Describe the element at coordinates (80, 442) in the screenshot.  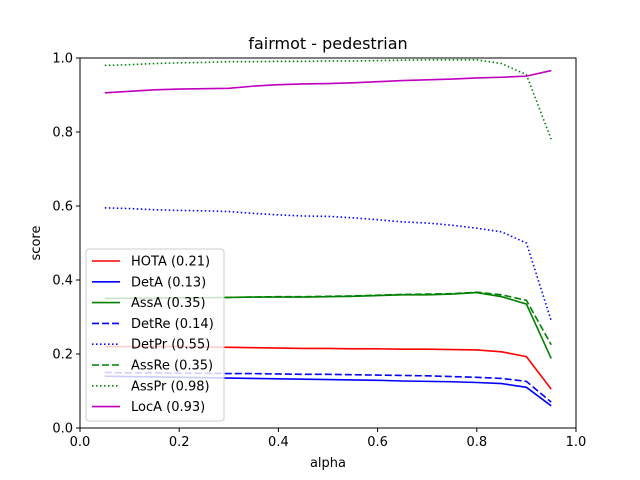
I see `x-tick-label: 0.0` at that location.